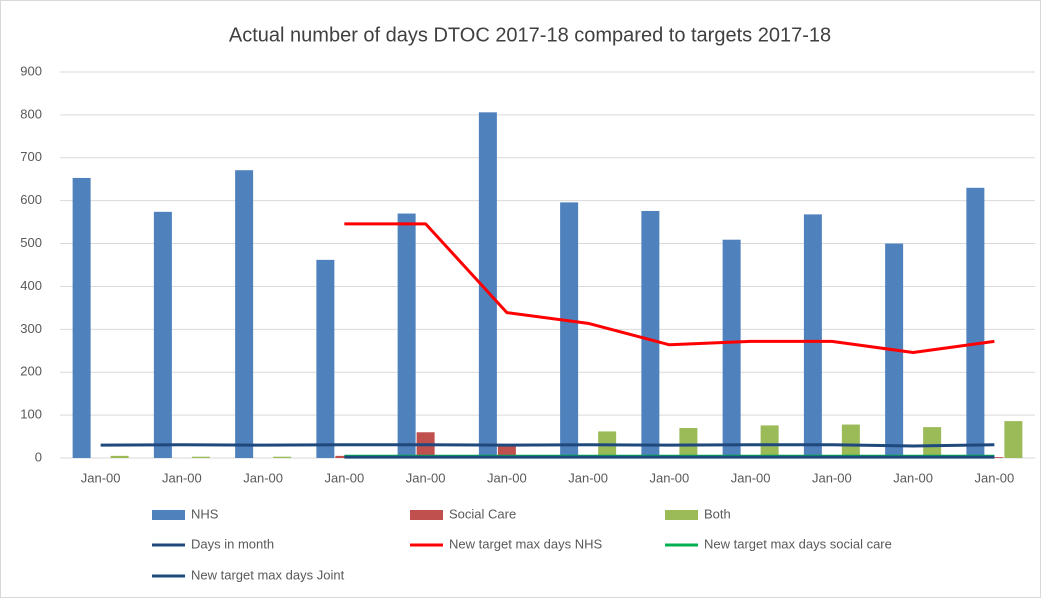  Describe the element at coordinates (31, 285) in the screenshot. I see `y-tick-label: 400` at that location.